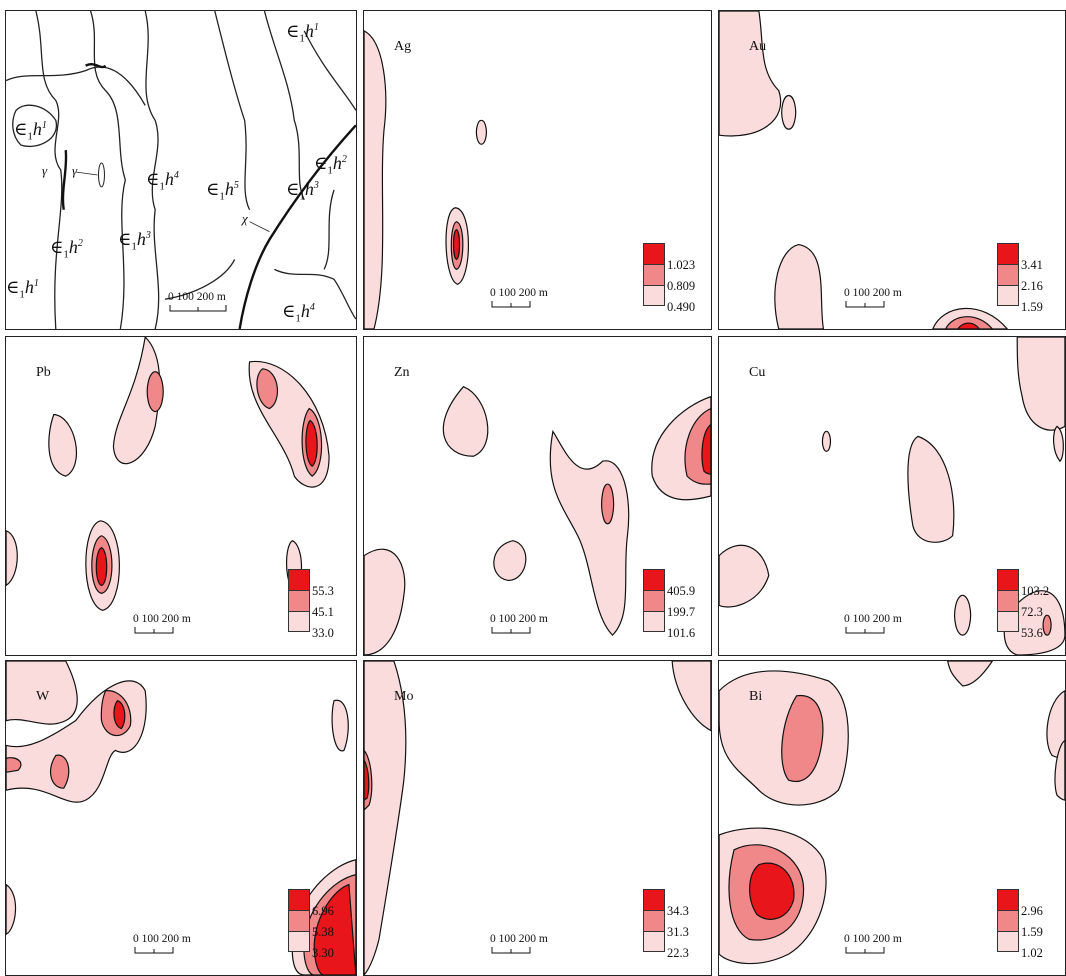 The image size is (1066, 976). Describe the element at coordinates (1032, 953) in the screenshot. I see `legend-value: 1.02` at that location.